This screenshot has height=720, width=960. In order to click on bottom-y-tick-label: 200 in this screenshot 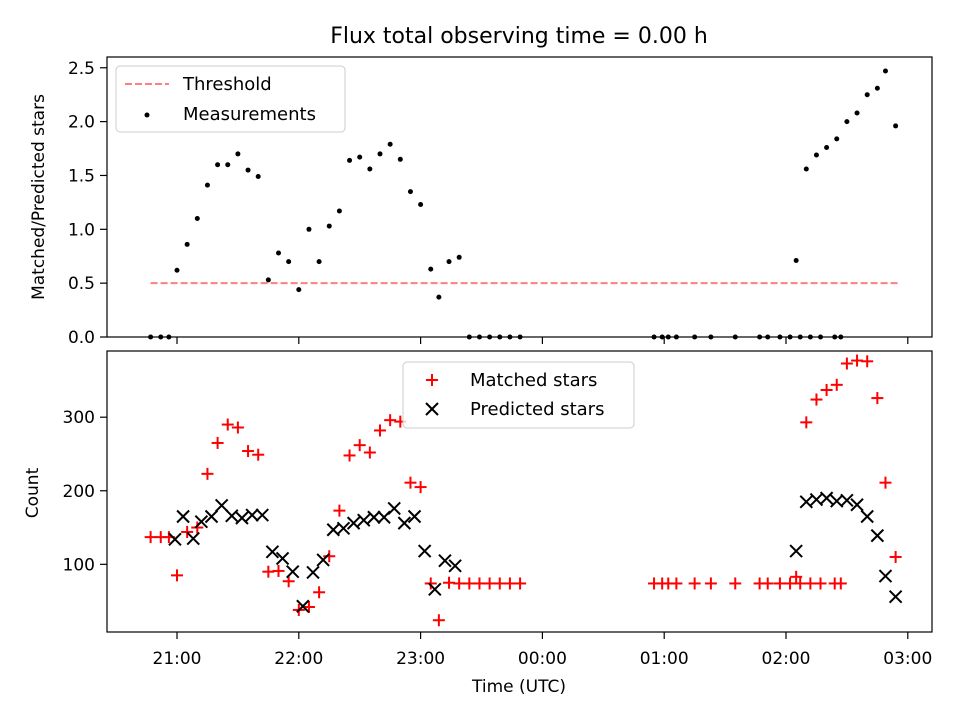, I will do `click(79, 492)`.